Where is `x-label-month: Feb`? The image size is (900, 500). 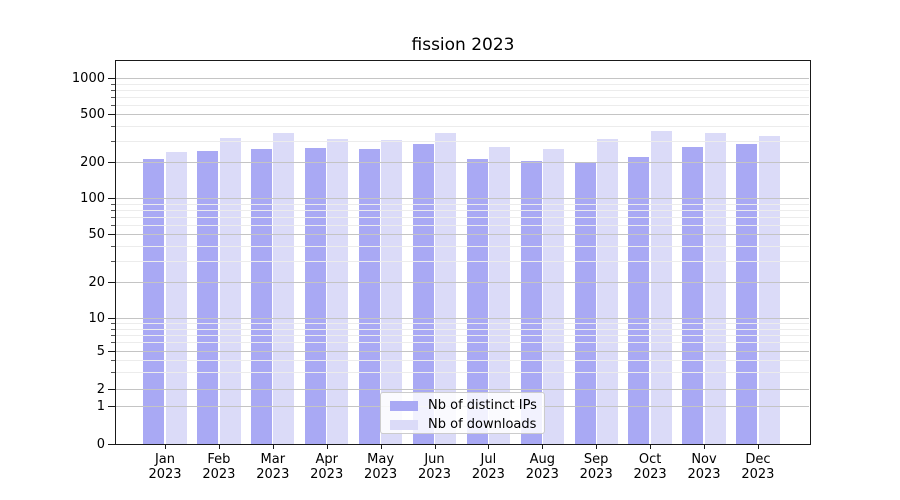
x-label-month: Feb is located at coordinates (219, 459).